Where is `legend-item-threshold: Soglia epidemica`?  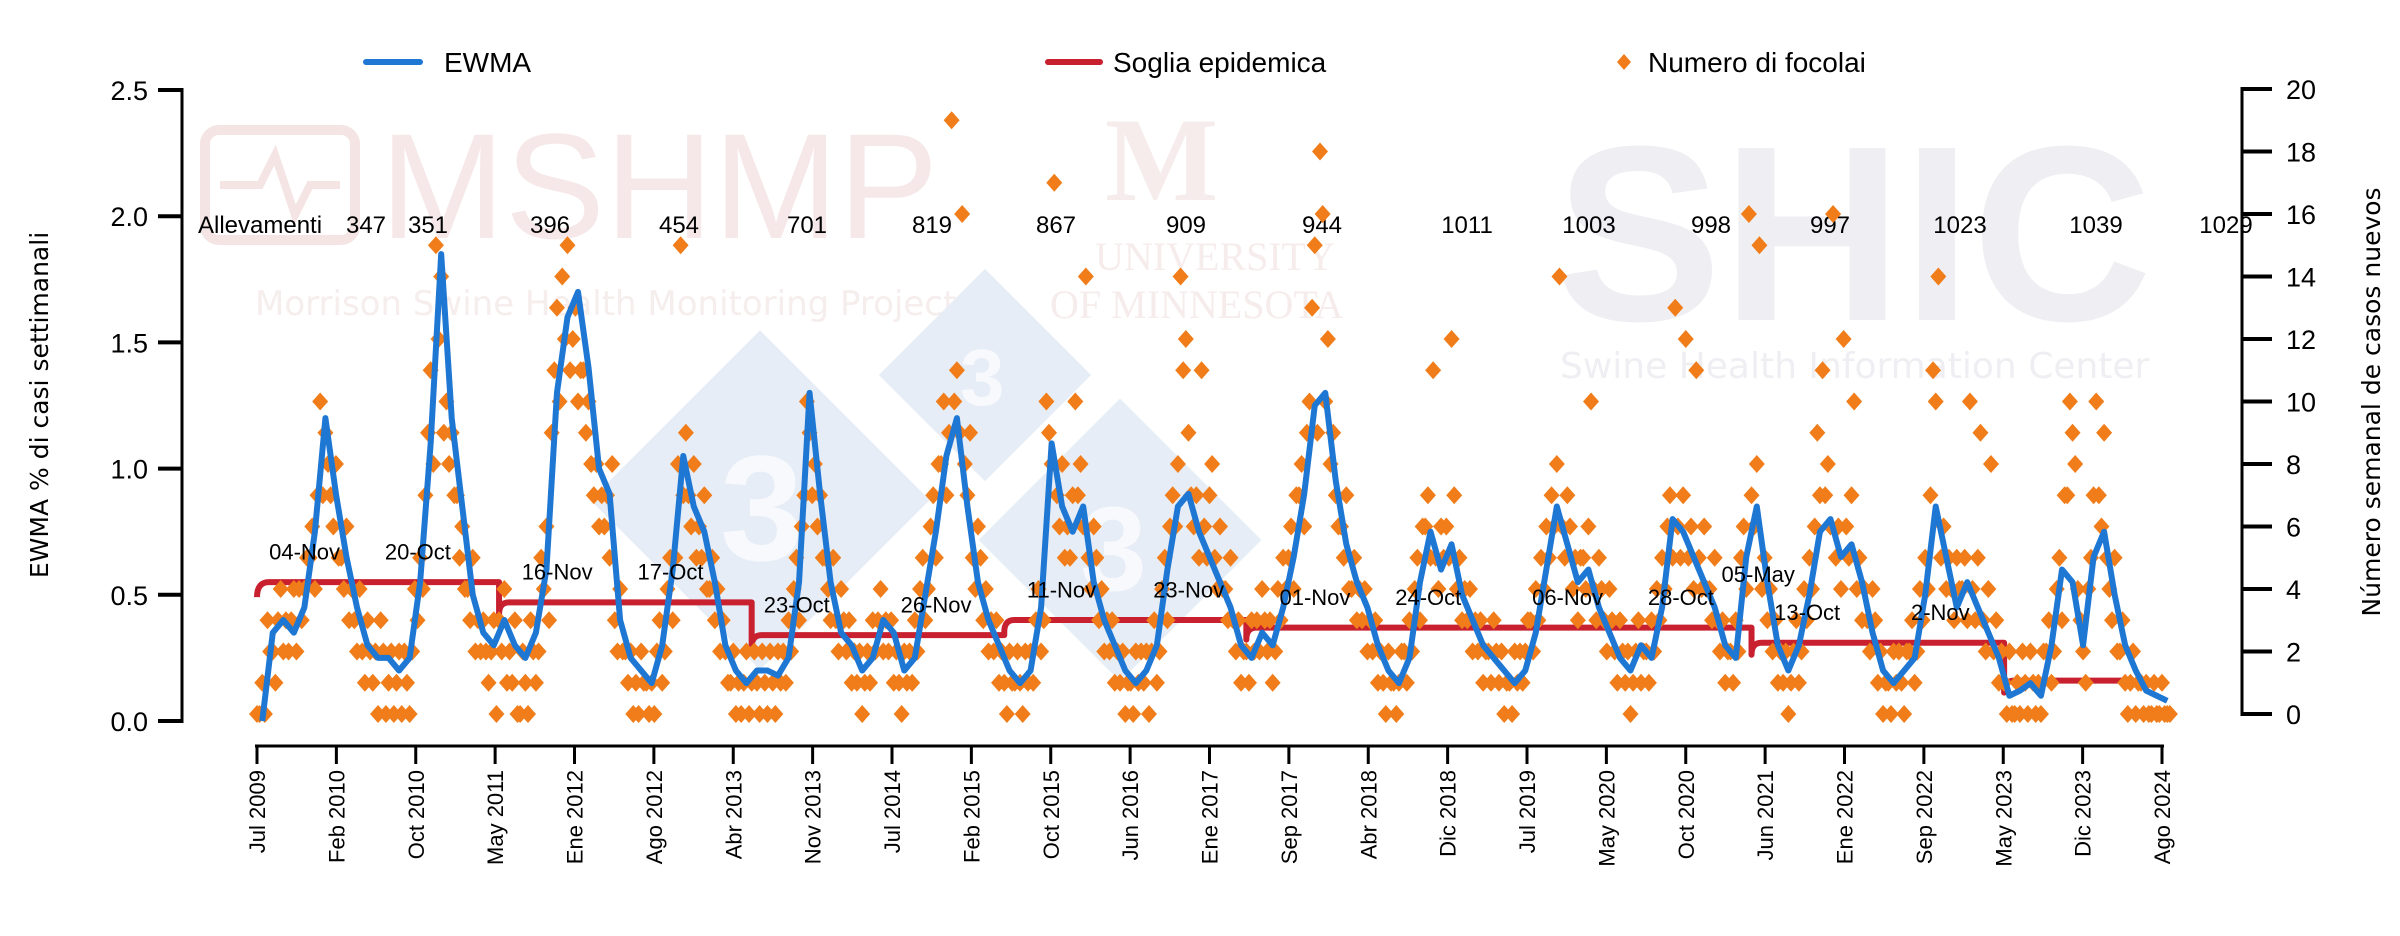 legend-item-threshold: Soglia epidemica is located at coordinates (1186, 62).